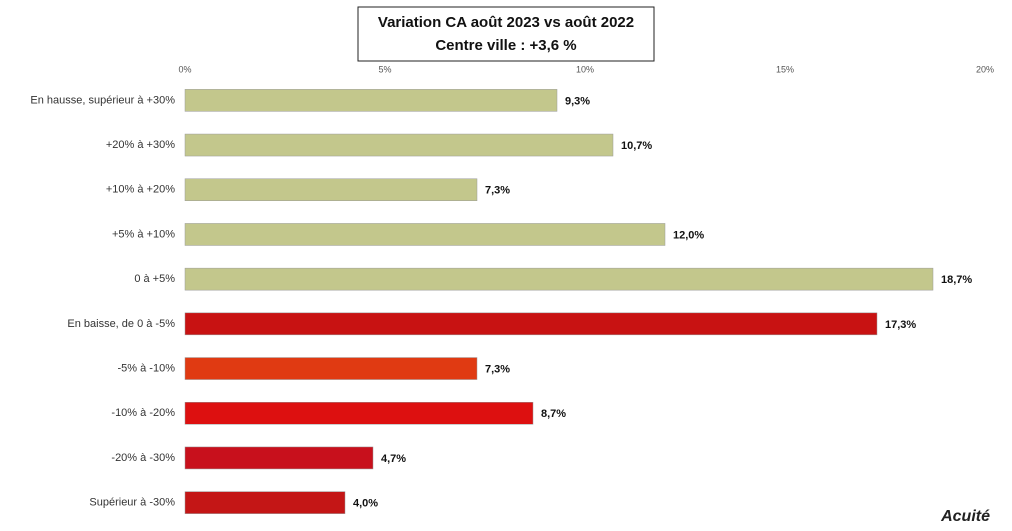  What do you see at coordinates (553, 414) in the screenshot?
I see `value-label: 8,7%` at bounding box center [553, 414].